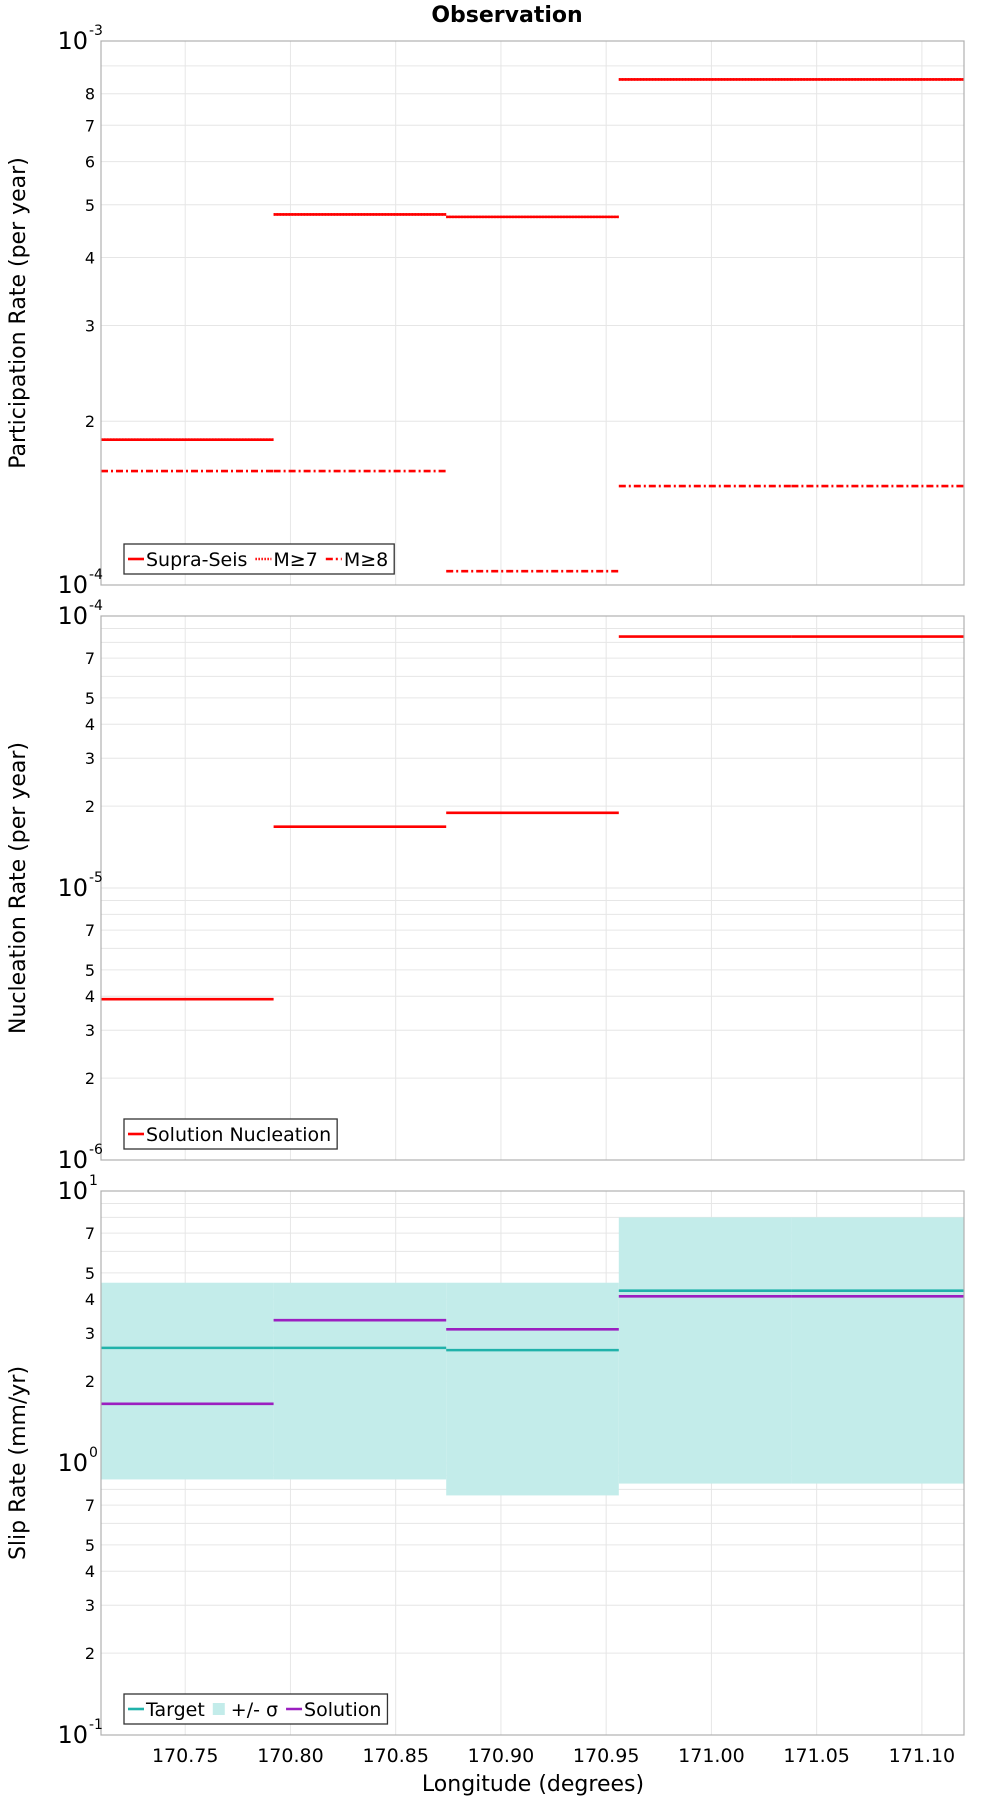 This screenshot has width=1000, height=1800. What do you see at coordinates (93, 1181) in the screenshot?
I see `y-tick-label-exponent: 1` at bounding box center [93, 1181].